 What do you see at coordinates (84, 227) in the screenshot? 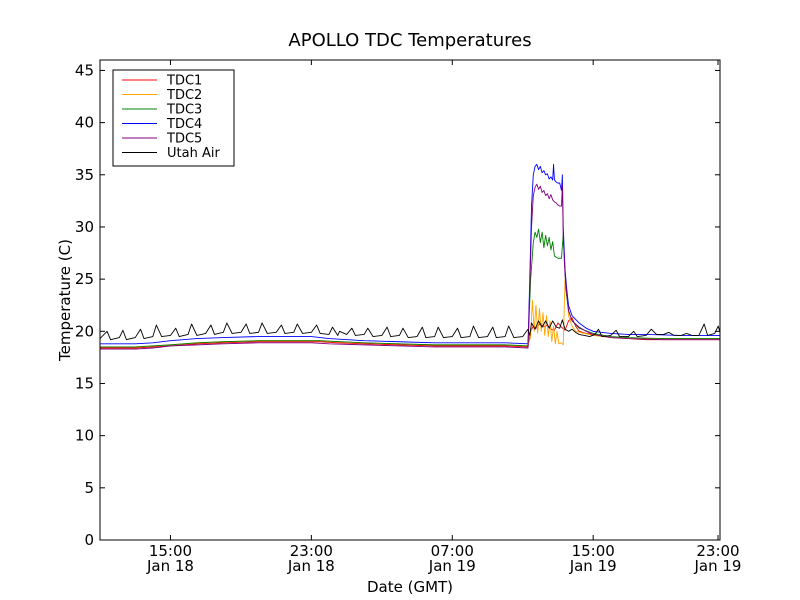
I see `y-tick-label: 30` at bounding box center [84, 227].